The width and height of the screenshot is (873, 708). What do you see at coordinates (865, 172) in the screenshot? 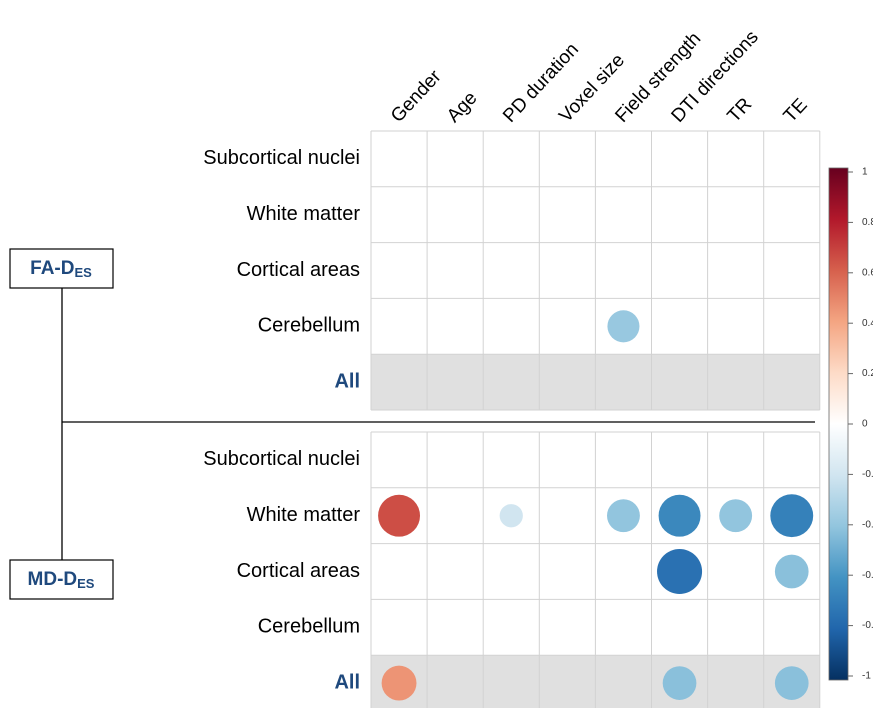
I see `colorbar-tick-label: 1` at bounding box center [865, 172].